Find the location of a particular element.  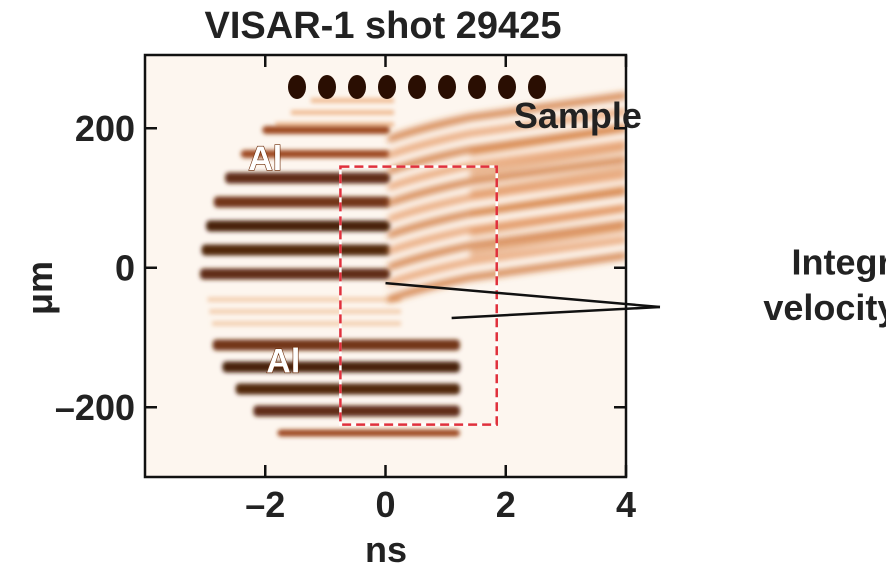

integrated-velocity-label: Integrated is located at coordinates (839, 262).